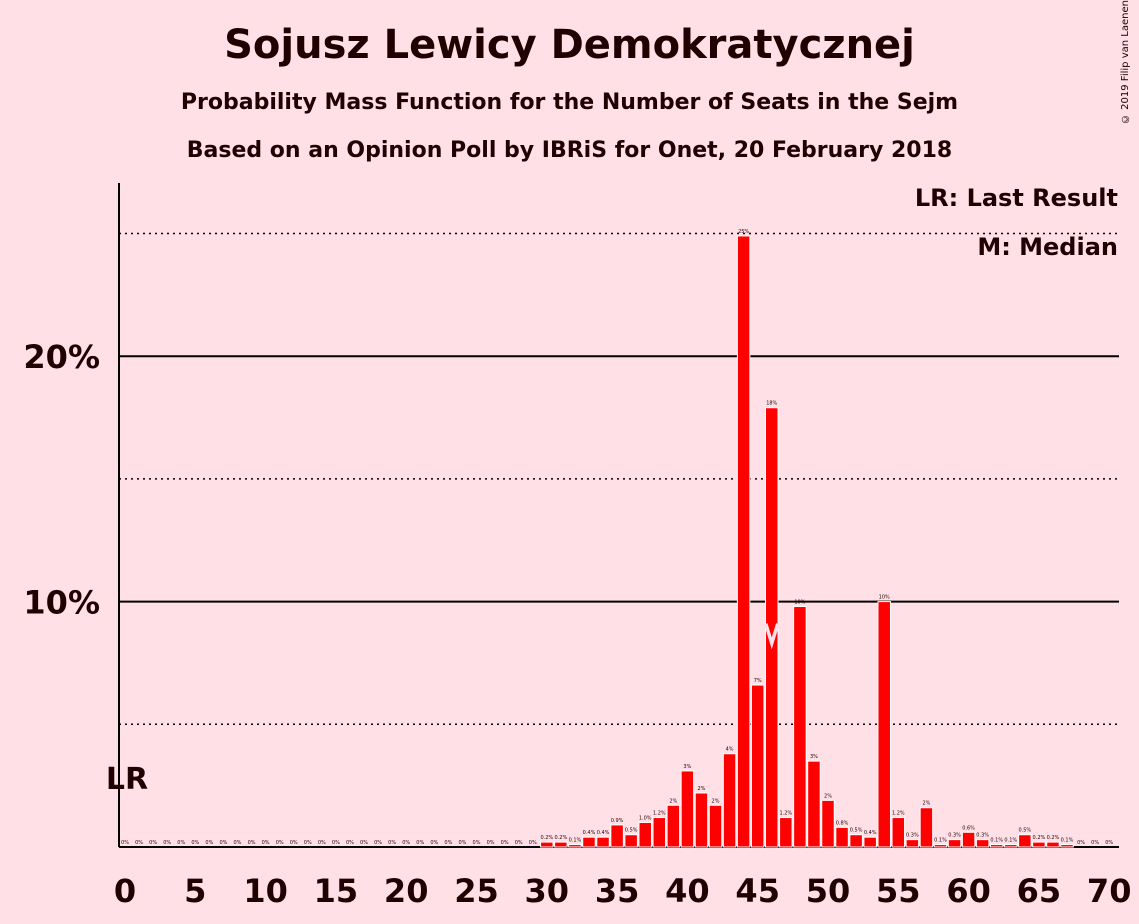  Describe the element at coordinates (125, 891) in the screenshot. I see `x-tick-label: 0` at that location.